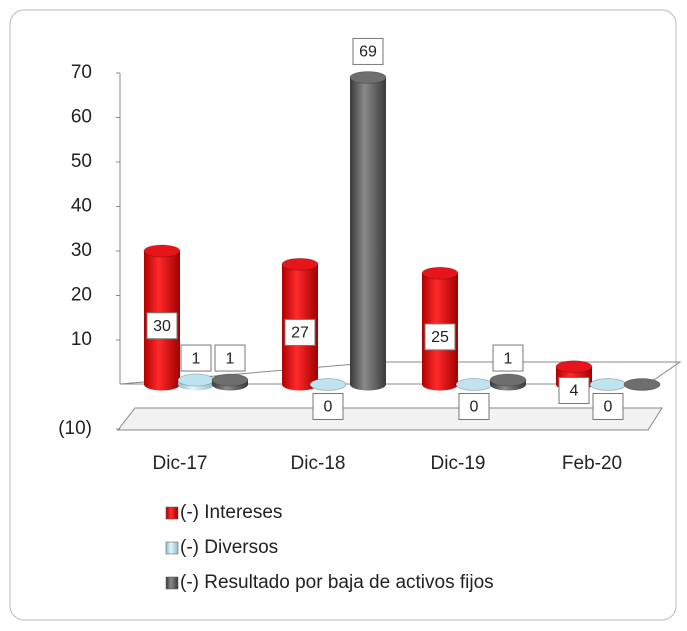 The height and width of the screenshot is (631, 687). Describe the element at coordinates (81, 161) in the screenshot. I see `y-tick-label: 50` at that location.